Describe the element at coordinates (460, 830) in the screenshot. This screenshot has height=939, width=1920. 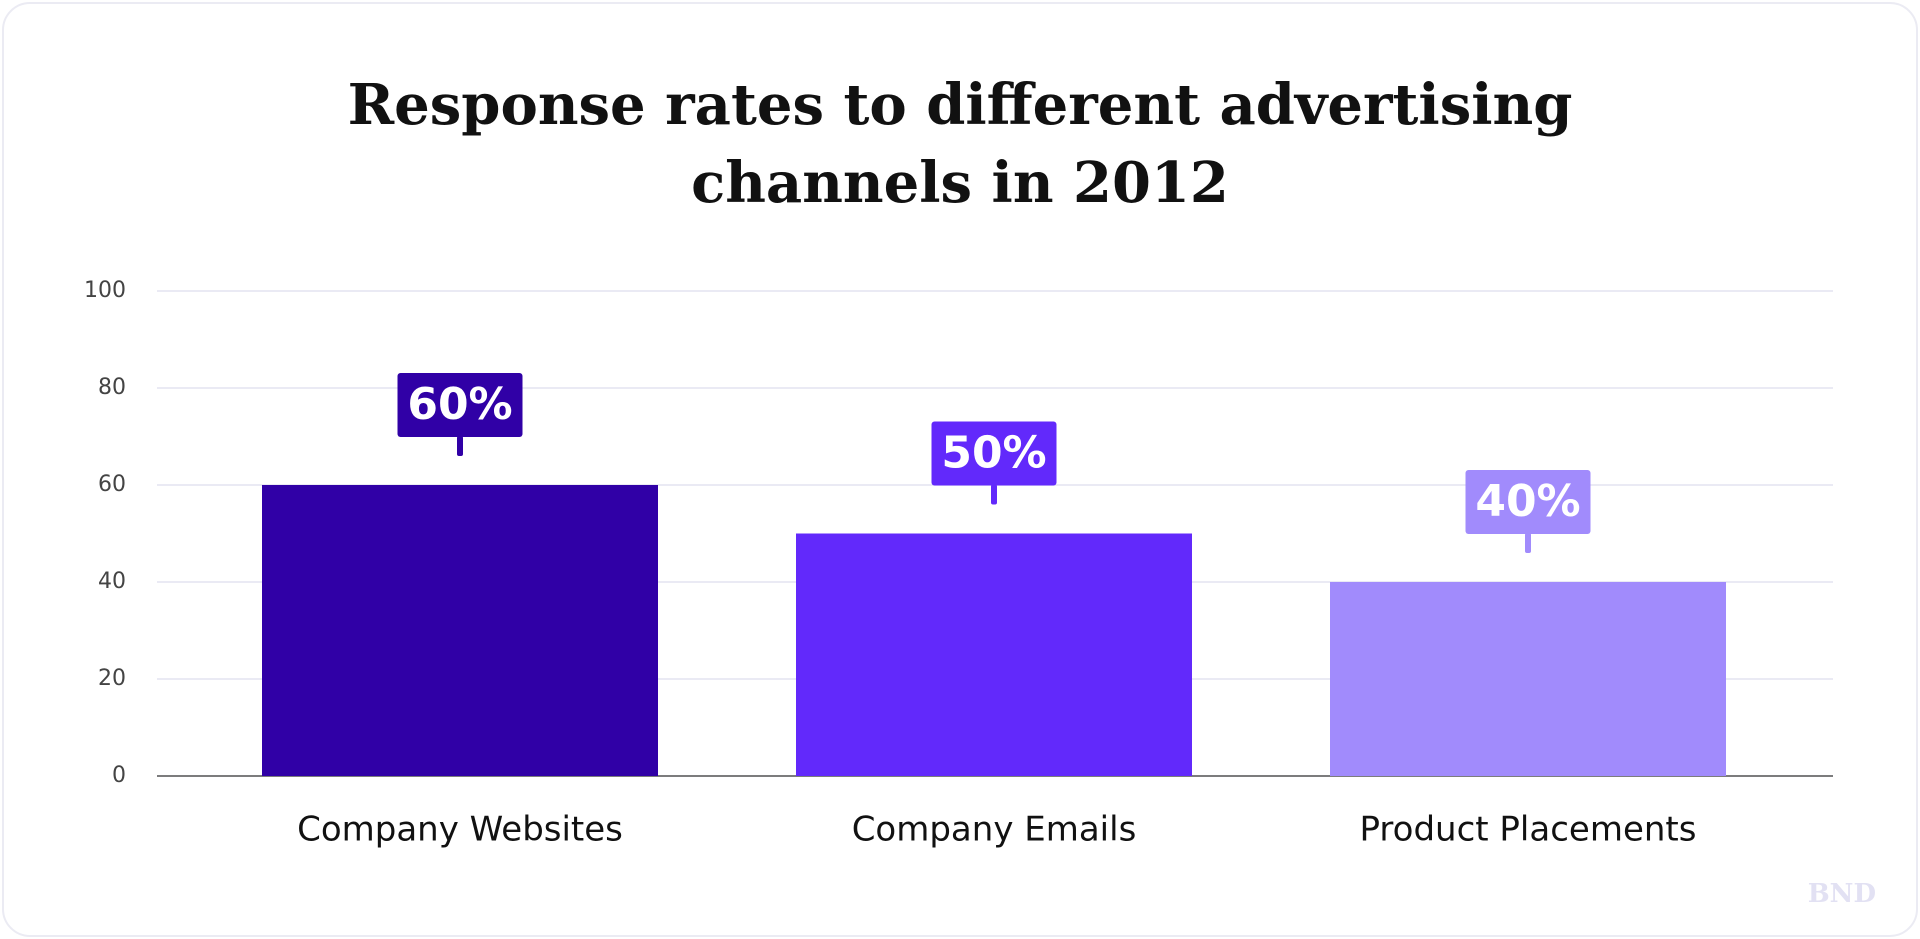
I see `x-tick-label: Company Websites` at that location.